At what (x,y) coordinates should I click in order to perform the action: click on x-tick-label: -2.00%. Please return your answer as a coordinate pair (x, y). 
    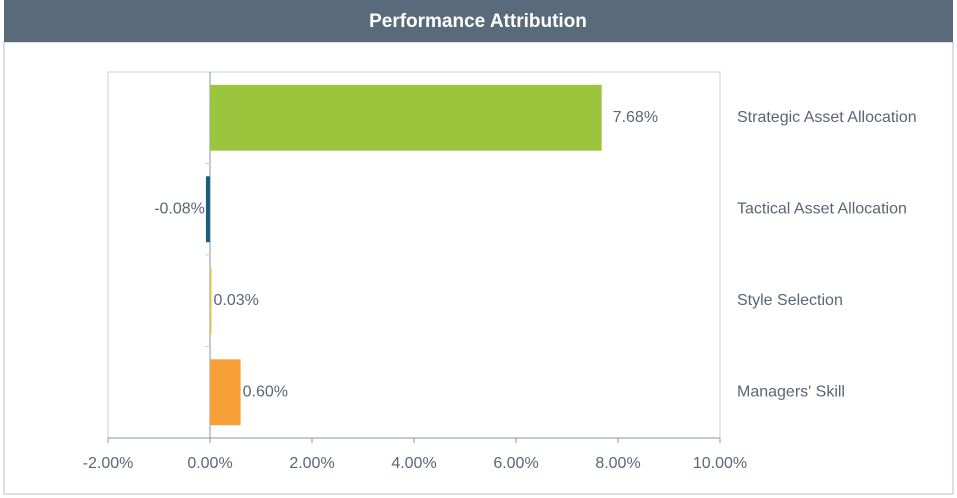
    Looking at the image, I should click on (108, 463).